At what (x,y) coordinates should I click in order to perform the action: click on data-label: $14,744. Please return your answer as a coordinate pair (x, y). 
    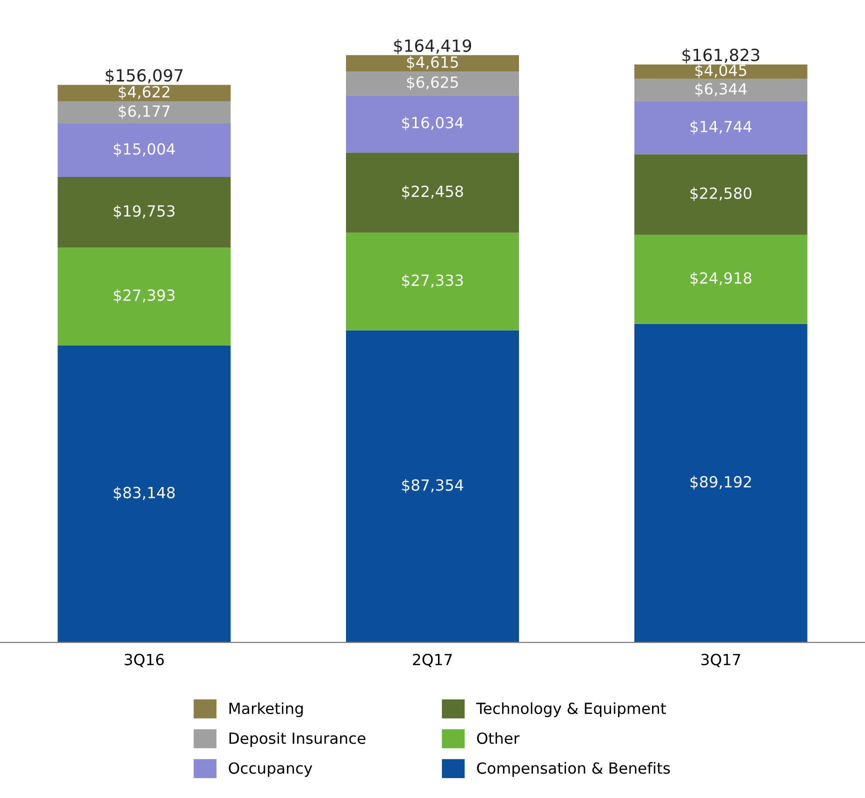
    Looking at the image, I should click on (721, 127).